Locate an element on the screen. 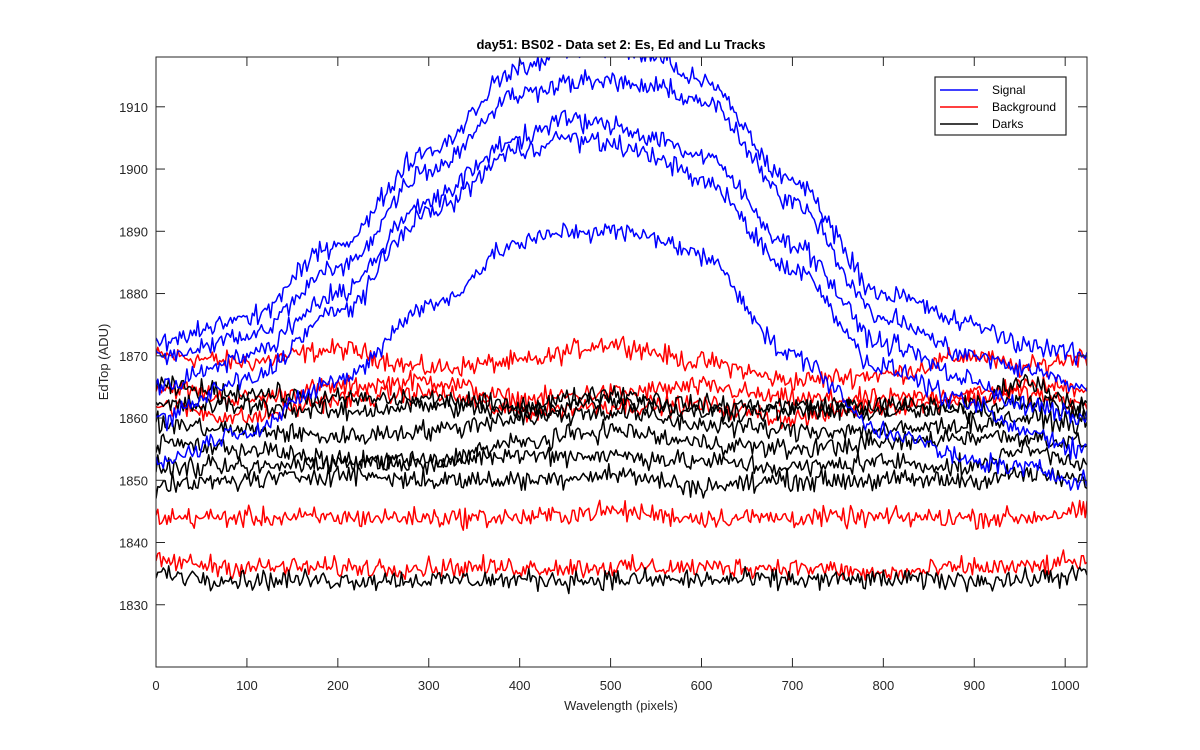 The width and height of the screenshot is (1200, 750). y-tick-label-1830: 1830 is located at coordinates (133, 605).